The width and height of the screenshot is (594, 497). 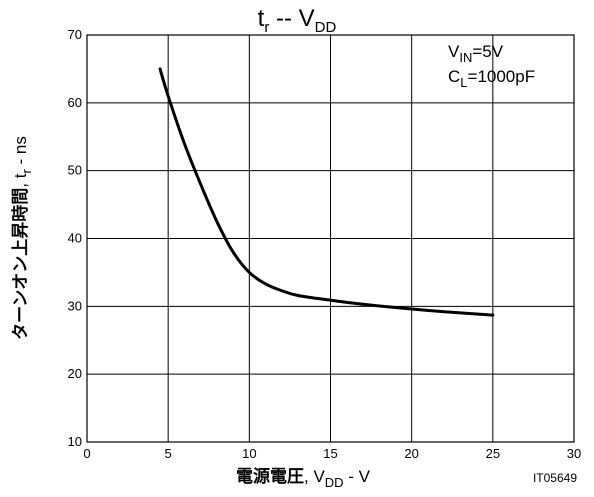 What do you see at coordinates (303, 478) in the screenshot?
I see `x-axis-label: 電源電圧, VDD - V` at bounding box center [303, 478].